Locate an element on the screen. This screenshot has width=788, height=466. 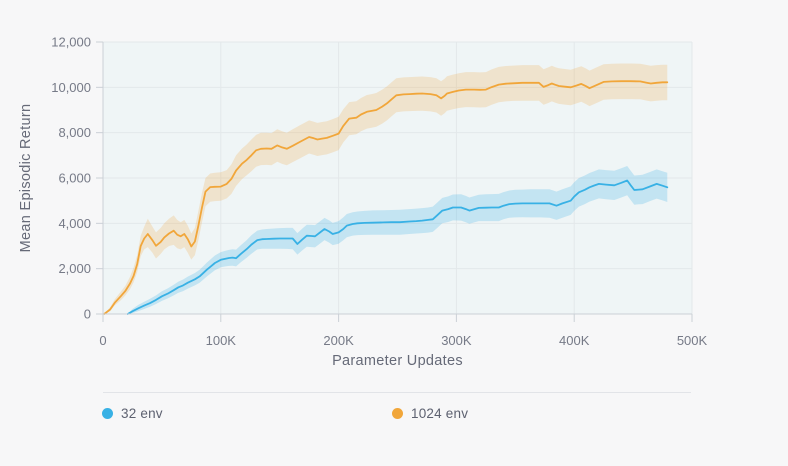
legend-label: 1024 env is located at coordinates (440, 413).